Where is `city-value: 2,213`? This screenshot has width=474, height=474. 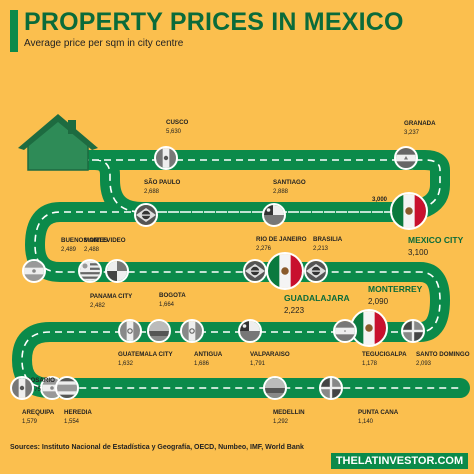
city-value: 2,213 is located at coordinates (321, 249).